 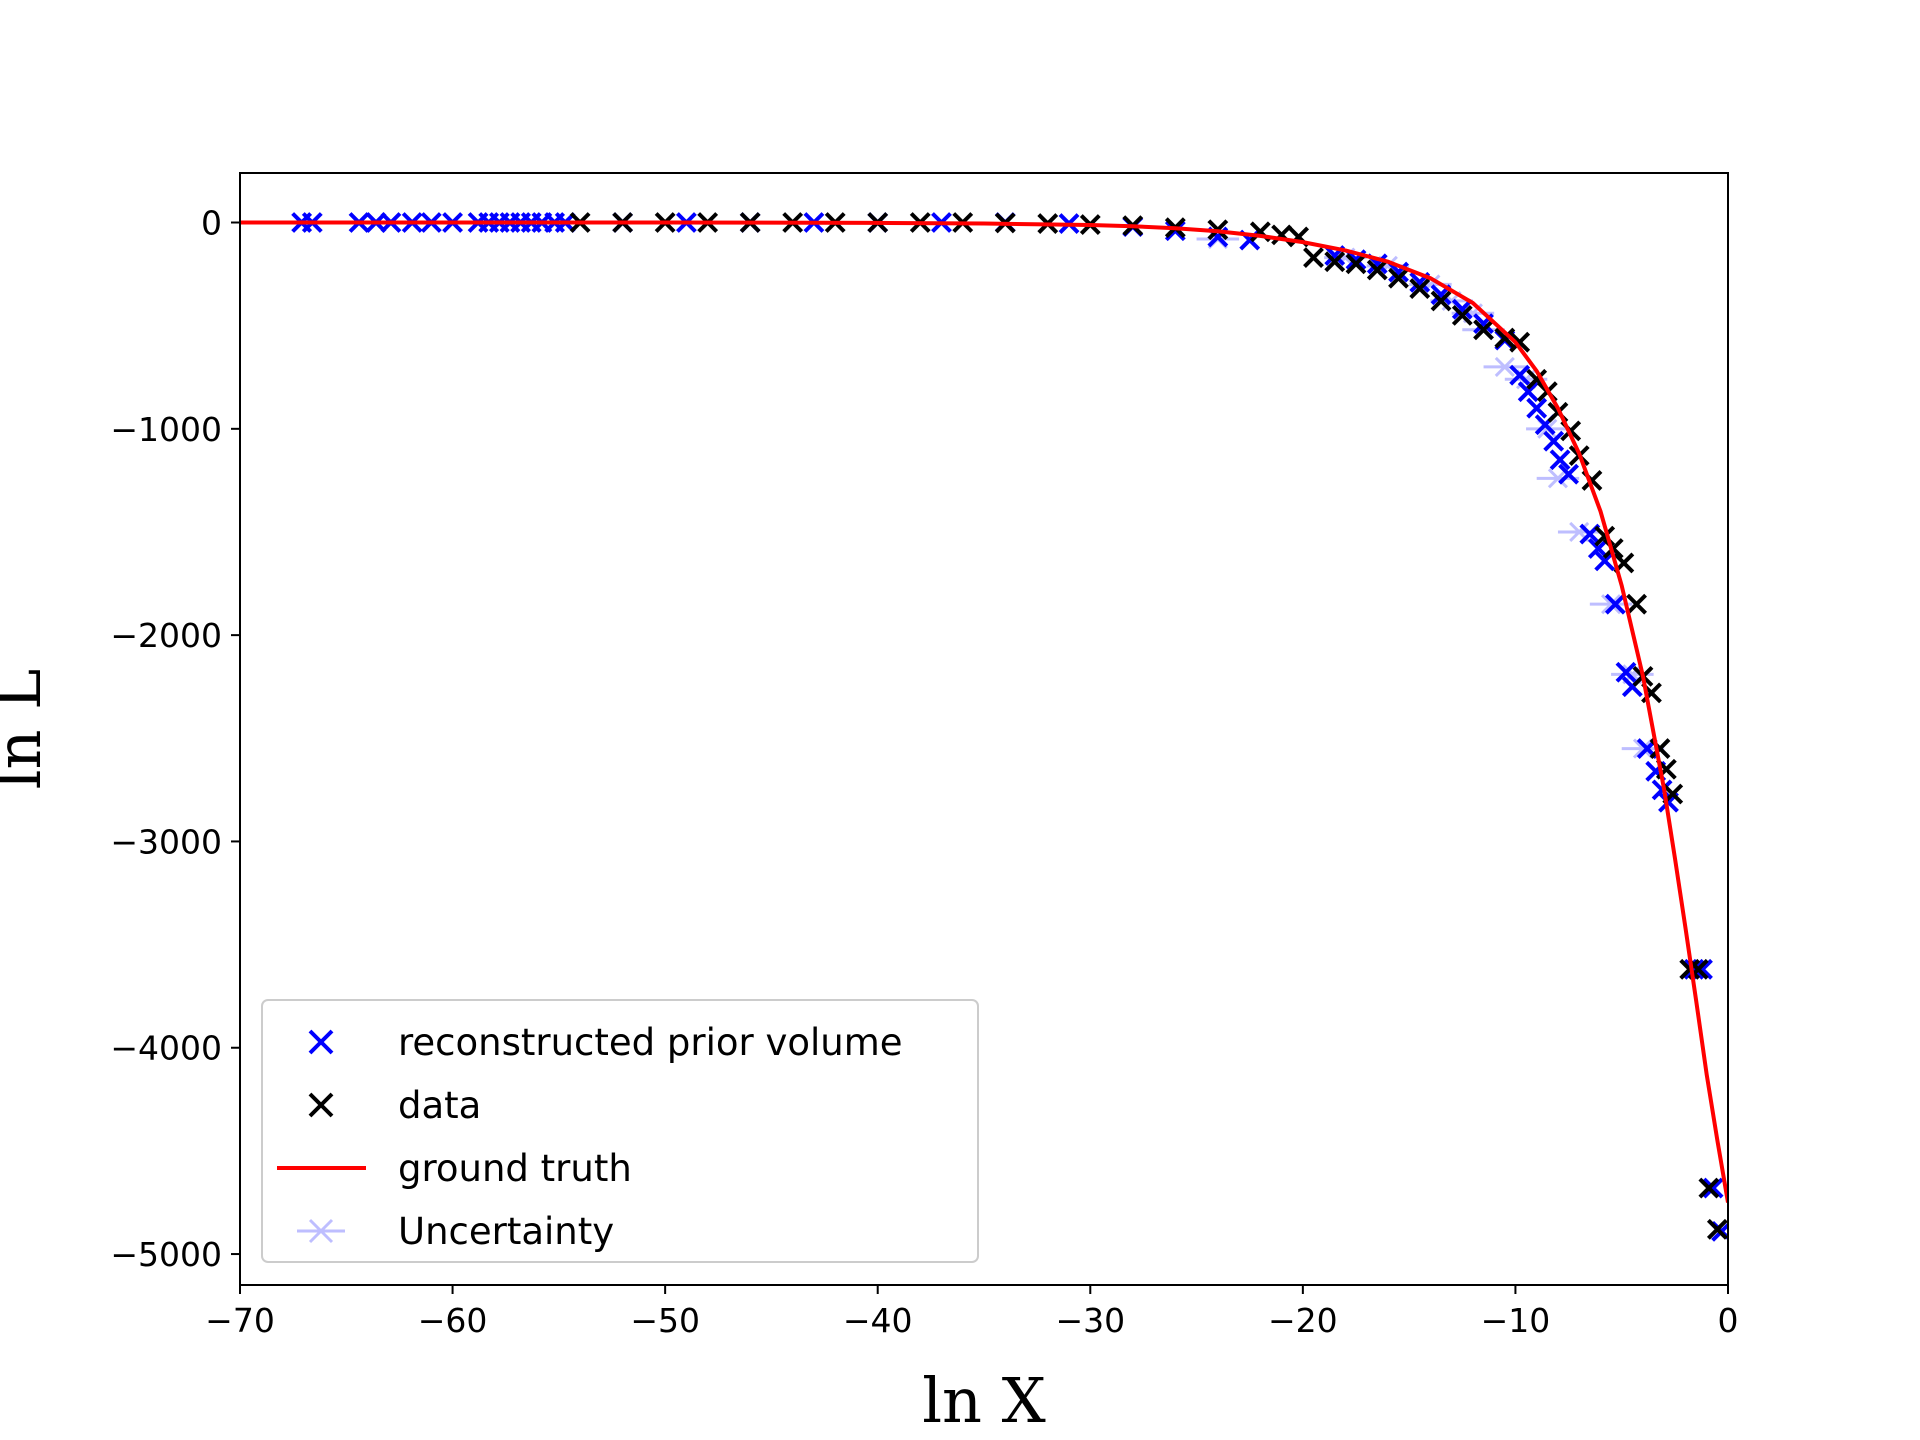 I want to click on legend-item: reconstructed prior volume, so click(x=605, y=1042).